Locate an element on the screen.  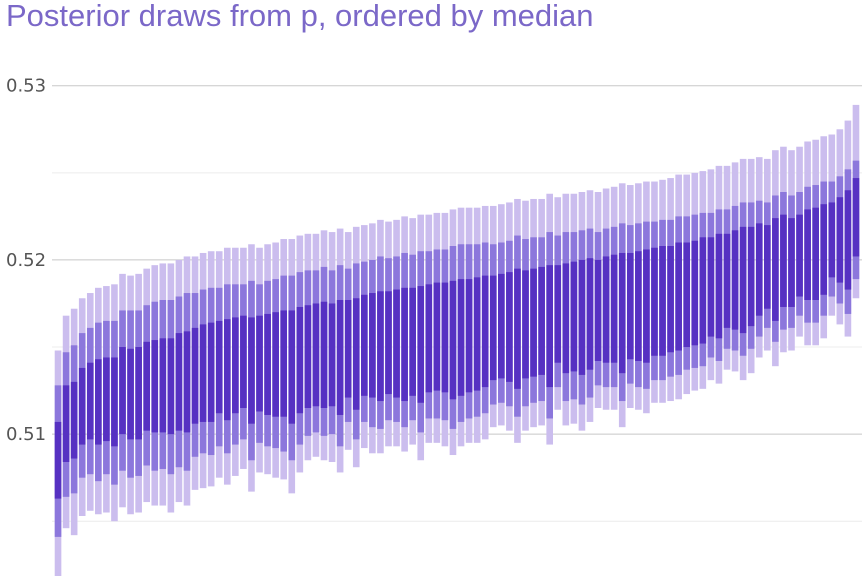
y-tick-label: 0.52 is located at coordinates (26, 260).